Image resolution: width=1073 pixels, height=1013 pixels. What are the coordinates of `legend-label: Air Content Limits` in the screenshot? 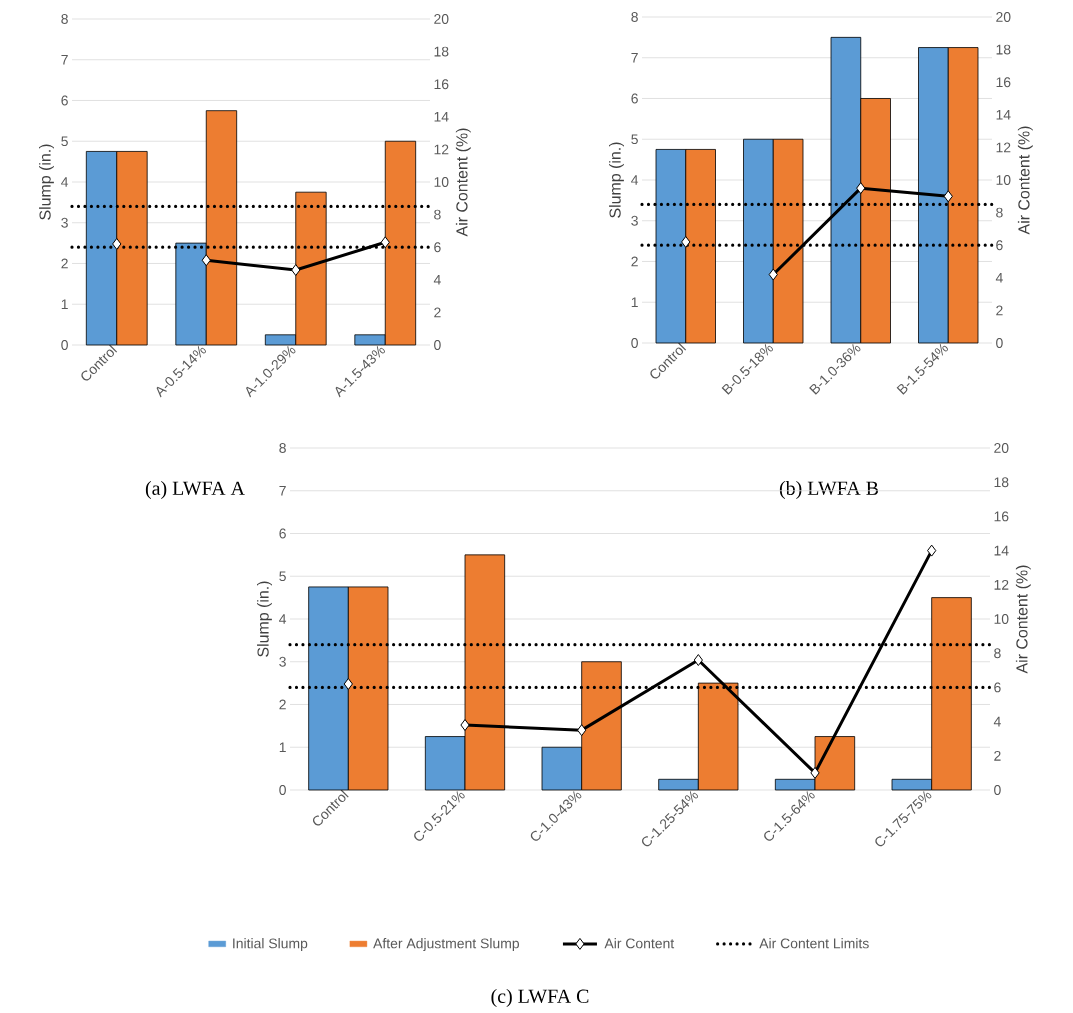 It's located at (814, 943).